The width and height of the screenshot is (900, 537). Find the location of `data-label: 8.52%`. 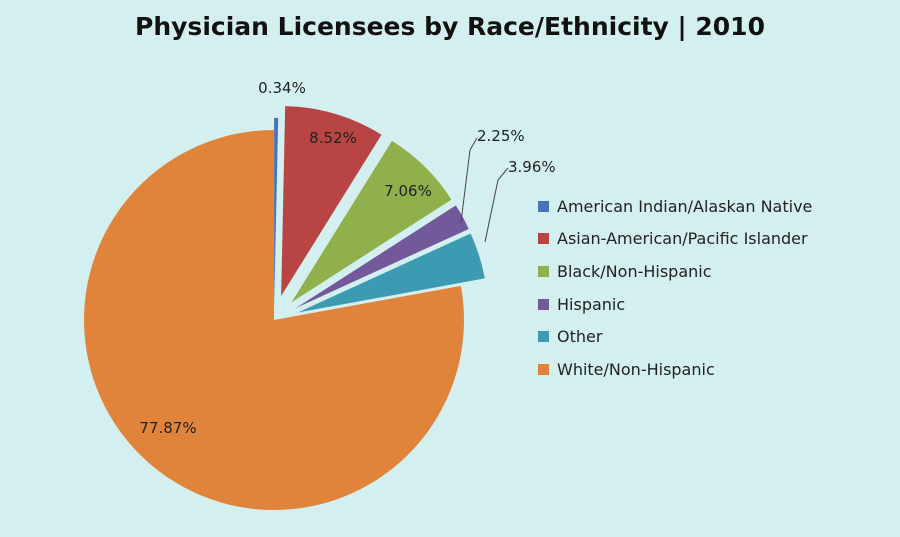

data-label: 8.52% is located at coordinates (333, 138).